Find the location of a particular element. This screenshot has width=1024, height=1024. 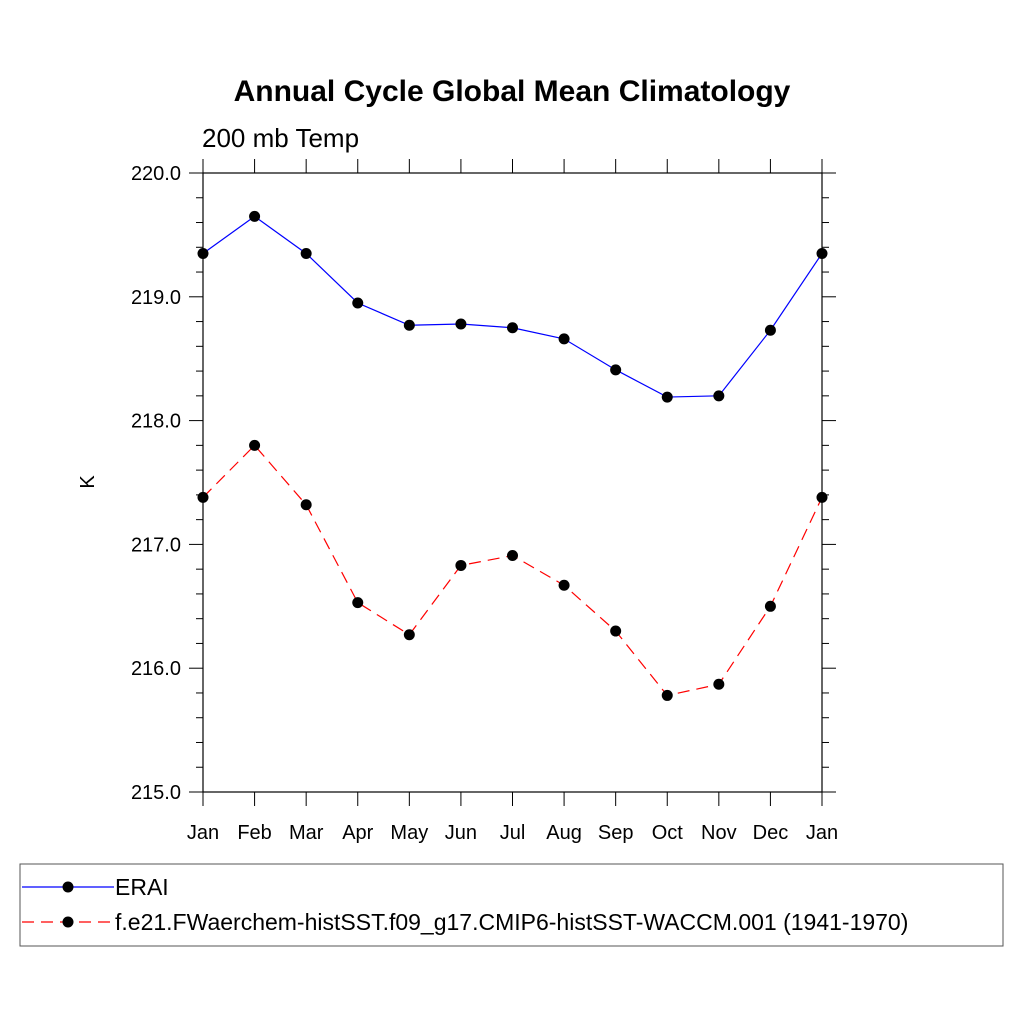

y-axis-label: K is located at coordinates (88, 482).